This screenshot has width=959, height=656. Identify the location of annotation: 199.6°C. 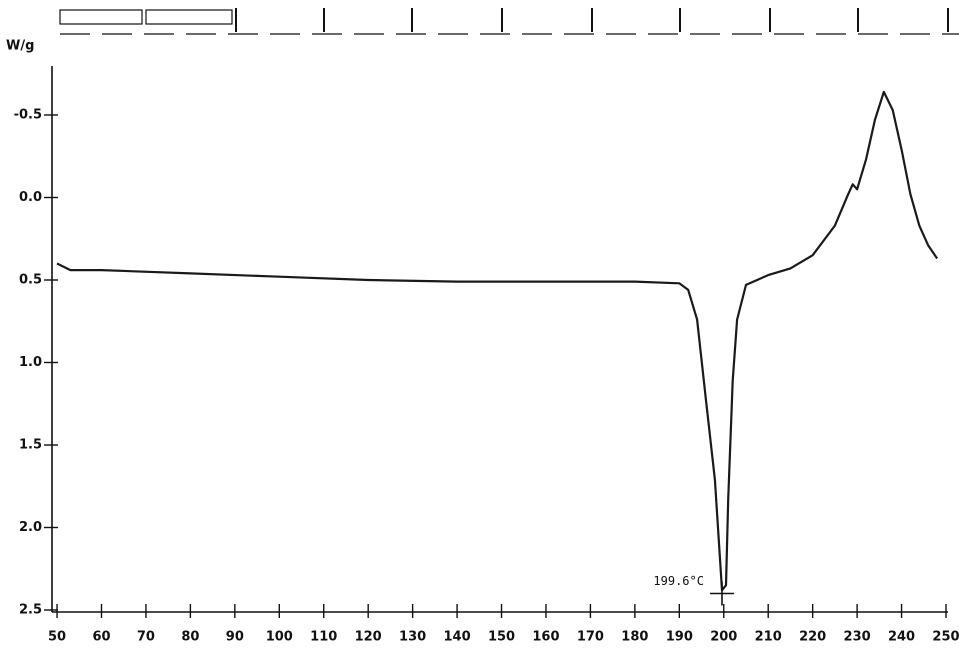
(678, 581).